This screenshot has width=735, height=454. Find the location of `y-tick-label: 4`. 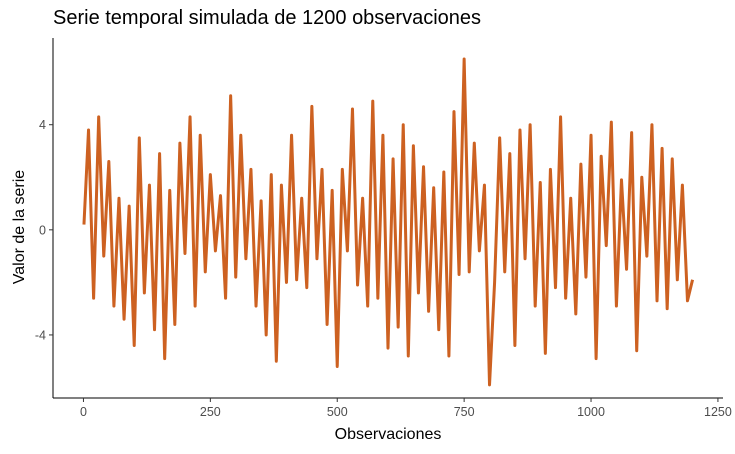

y-tick-label: 4 is located at coordinates (42, 125).